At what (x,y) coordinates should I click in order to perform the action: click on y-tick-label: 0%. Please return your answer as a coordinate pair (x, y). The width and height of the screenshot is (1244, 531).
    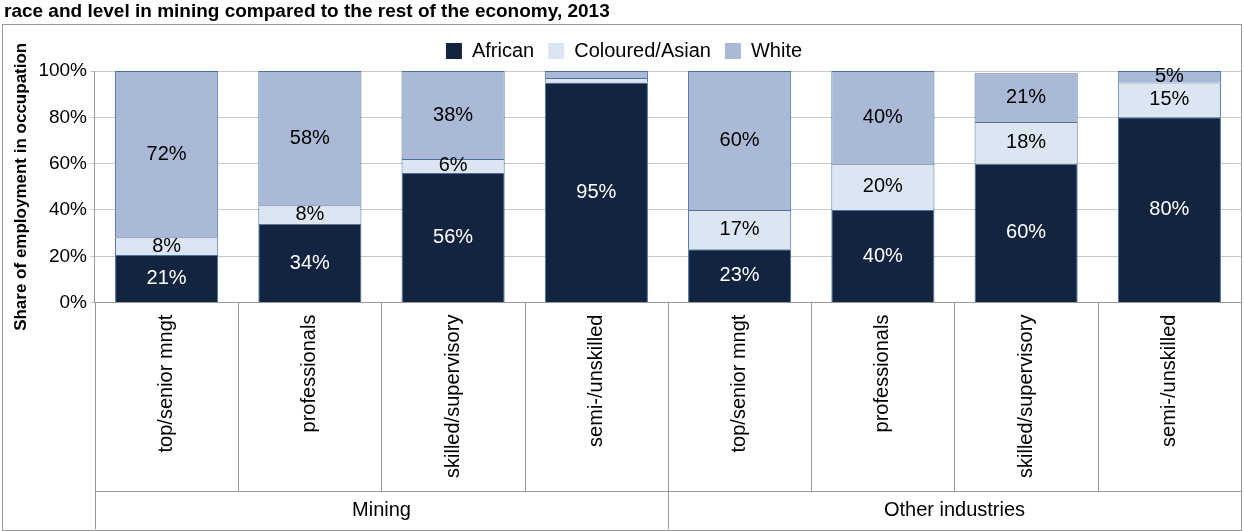
    Looking at the image, I should click on (73, 301).